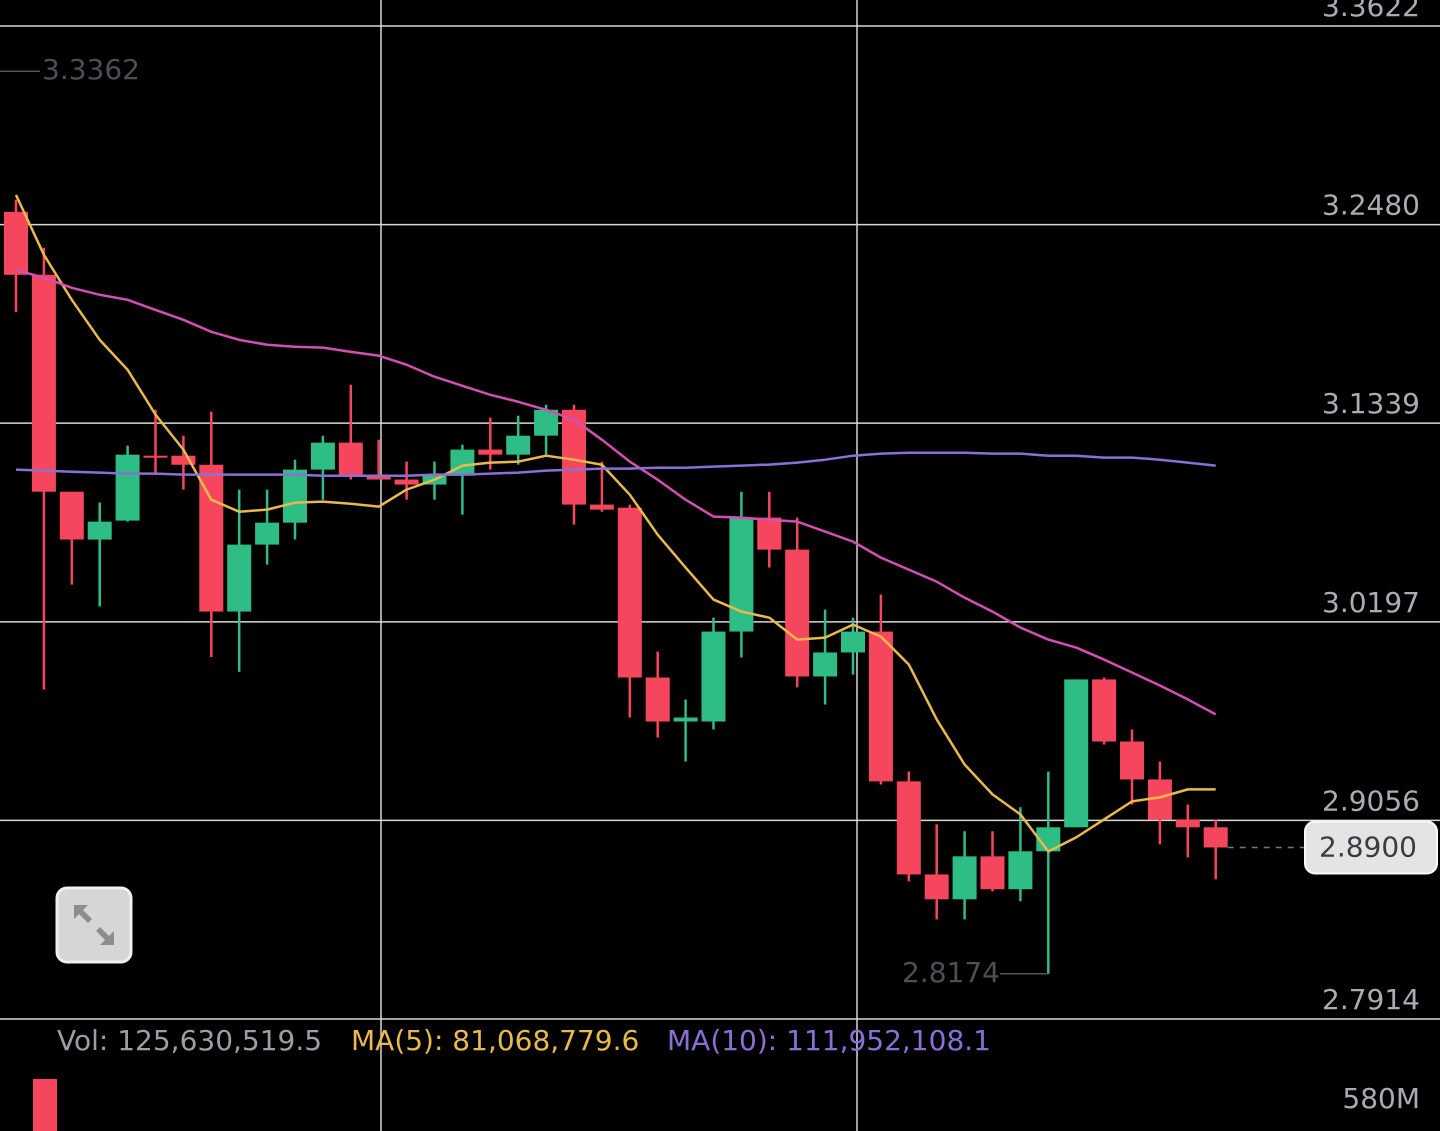 This screenshot has width=1440, height=1131. What do you see at coordinates (1381, 1098) in the screenshot?
I see `volume-axis-label: 580M` at bounding box center [1381, 1098].